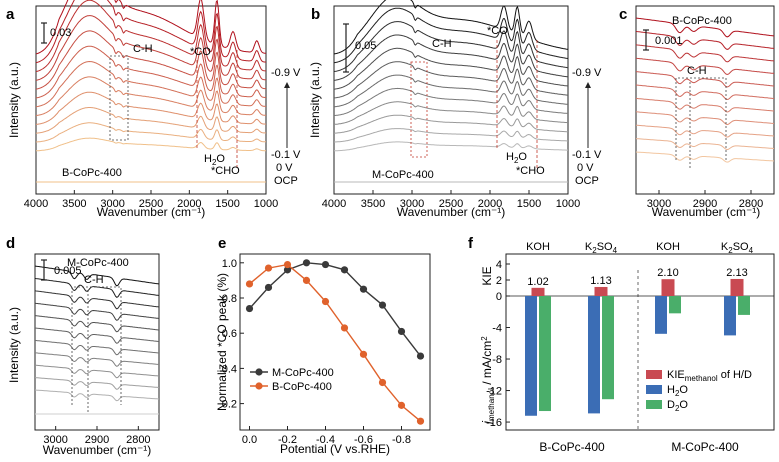  I want to click on panel-label-b: b, so click(315, 14).